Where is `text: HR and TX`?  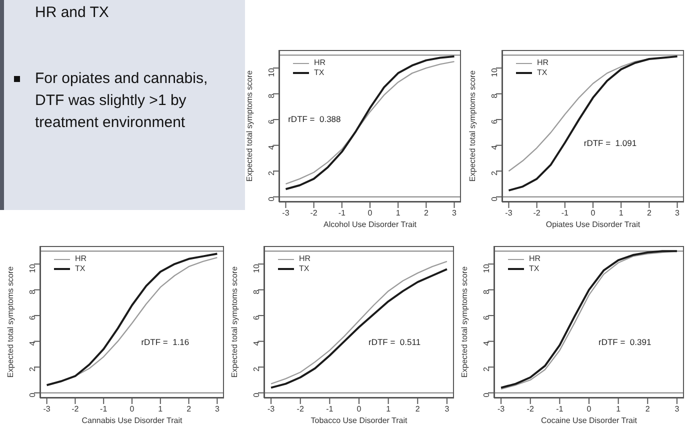 text: HR and TX is located at coordinates (72, 13).